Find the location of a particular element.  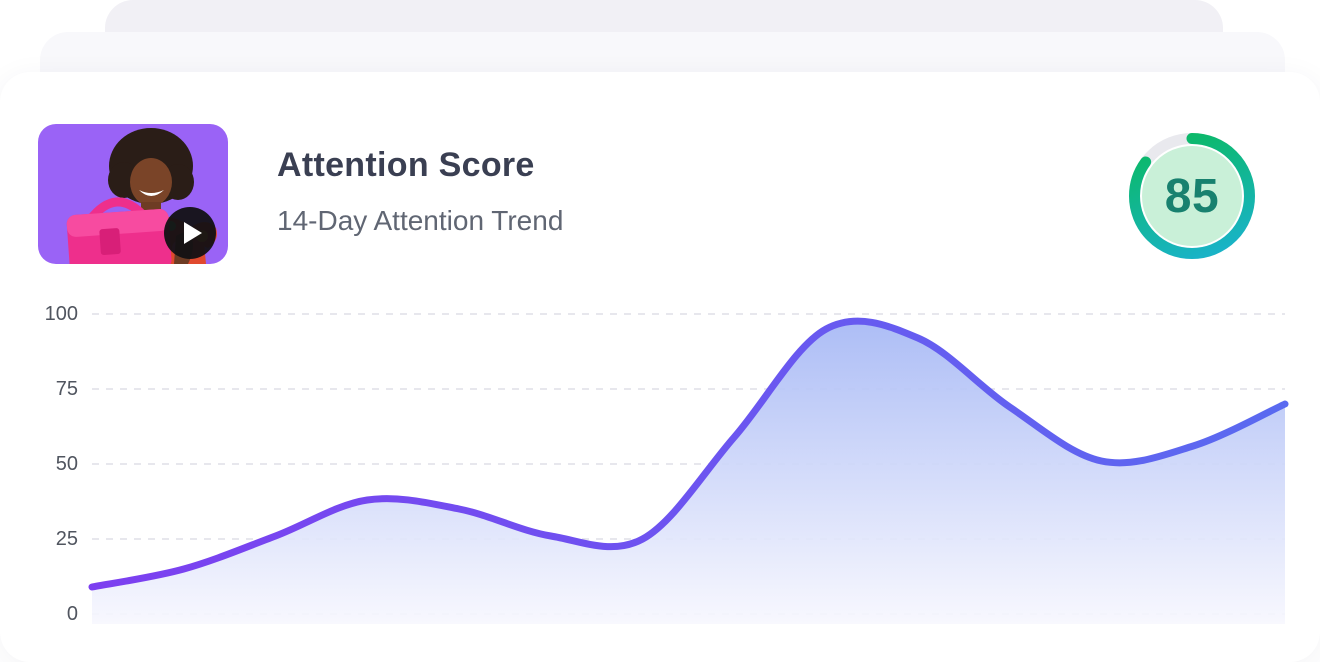

score-ring-inner is located at coordinates (1192, 196).